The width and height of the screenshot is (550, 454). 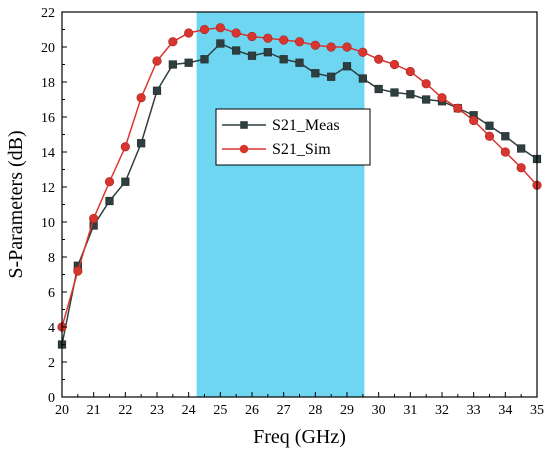 What do you see at coordinates (157, 410) in the screenshot?
I see `x-tick-label-23: 23` at bounding box center [157, 410].